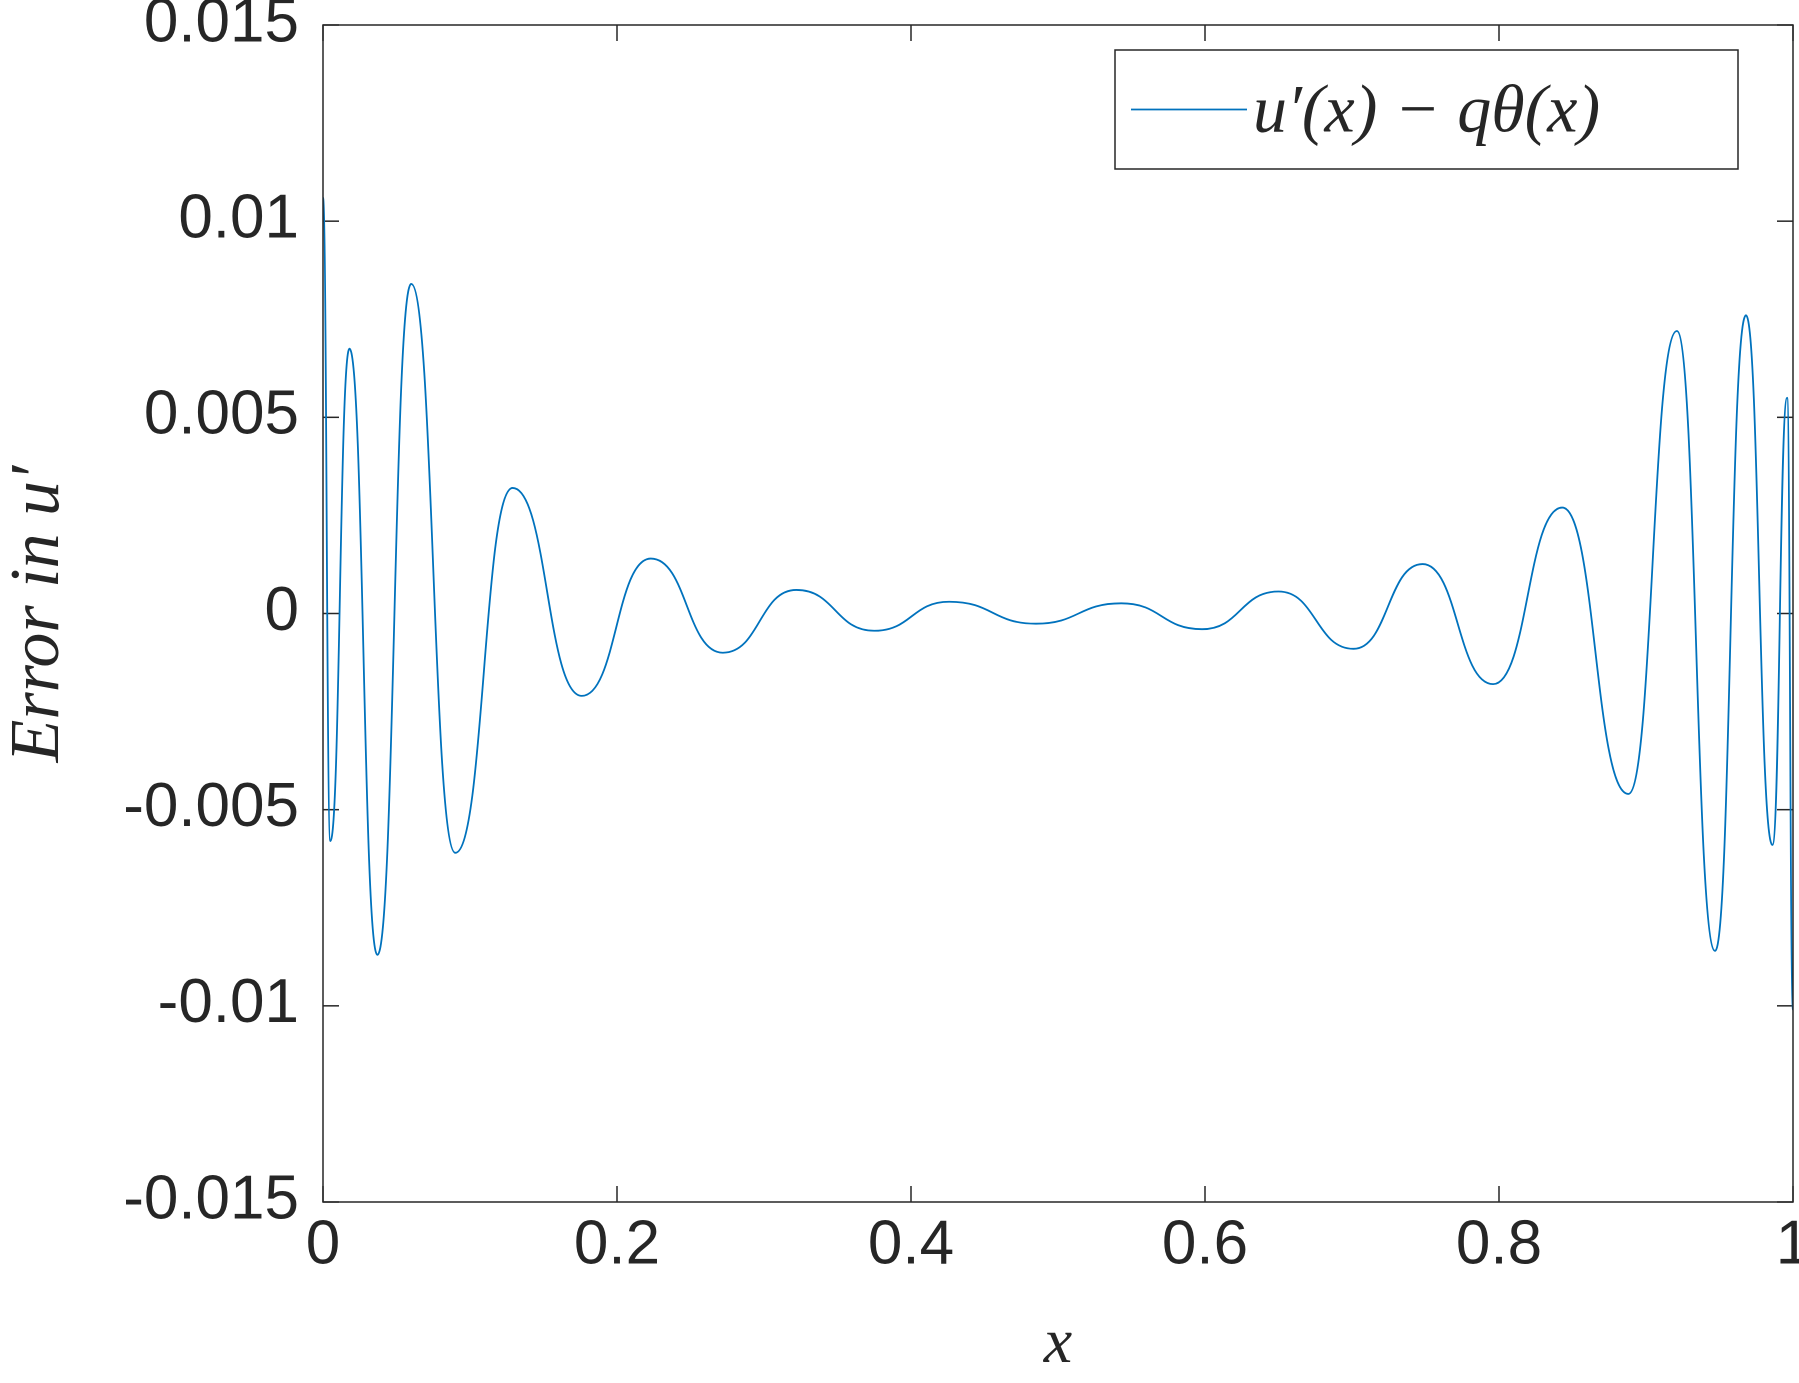 This screenshot has width=1799, height=1383. Describe the element at coordinates (221, 27) in the screenshot. I see `y-tick-label: 0.015` at that location.